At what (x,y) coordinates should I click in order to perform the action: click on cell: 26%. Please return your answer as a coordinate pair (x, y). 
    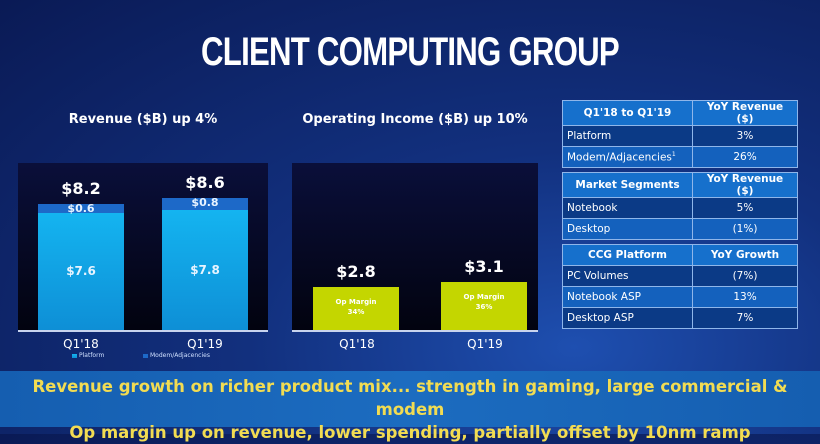
    Looking at the image, I should click on (745, 157).